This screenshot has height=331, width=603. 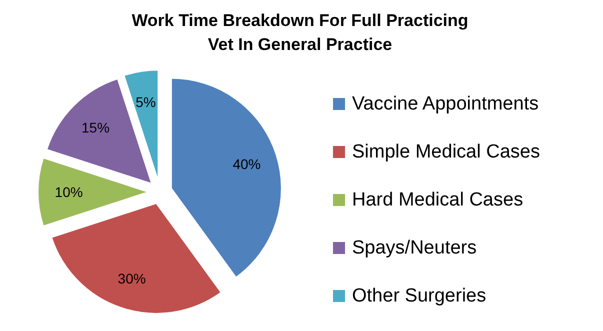 What do you see at coordinates (445, 104) in the screenshot?
I see `legend-label: Vaccine Appointments` at bounding box center [445, 104].